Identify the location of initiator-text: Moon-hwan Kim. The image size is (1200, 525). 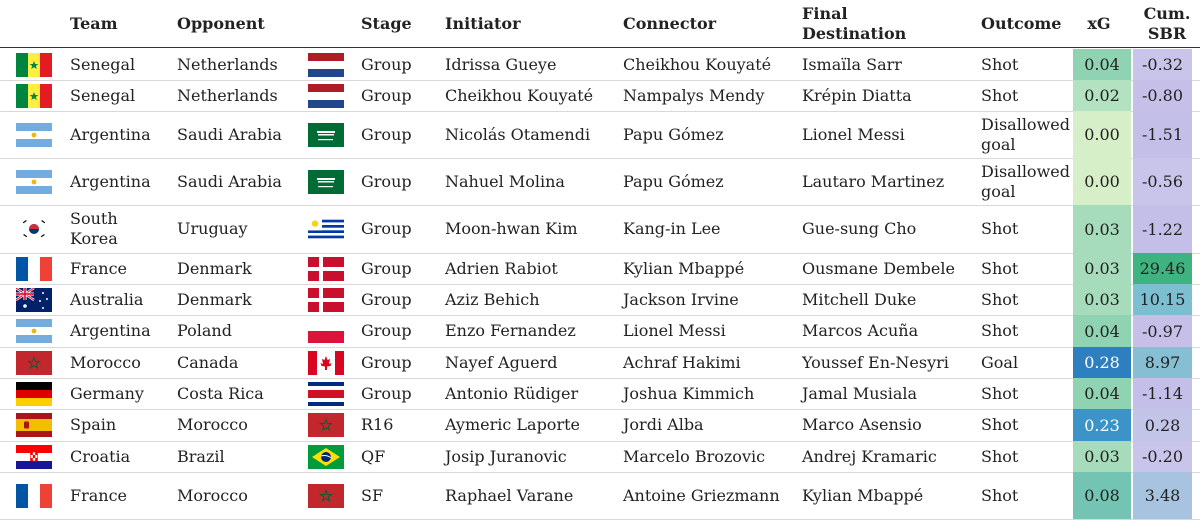
(511, 228).